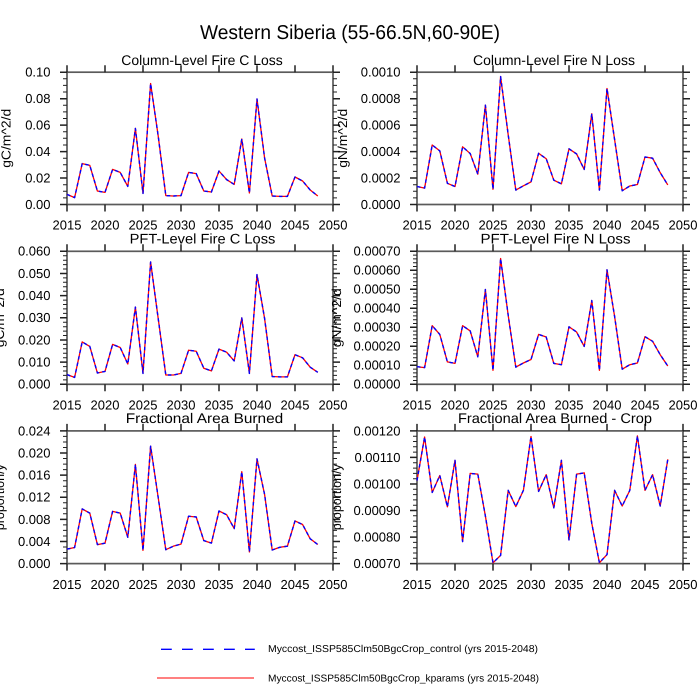 The height and width of the screenshot is (700, 700). I want to click on svg-text: Fractional Area Burned - Crop, so click(555, 418).